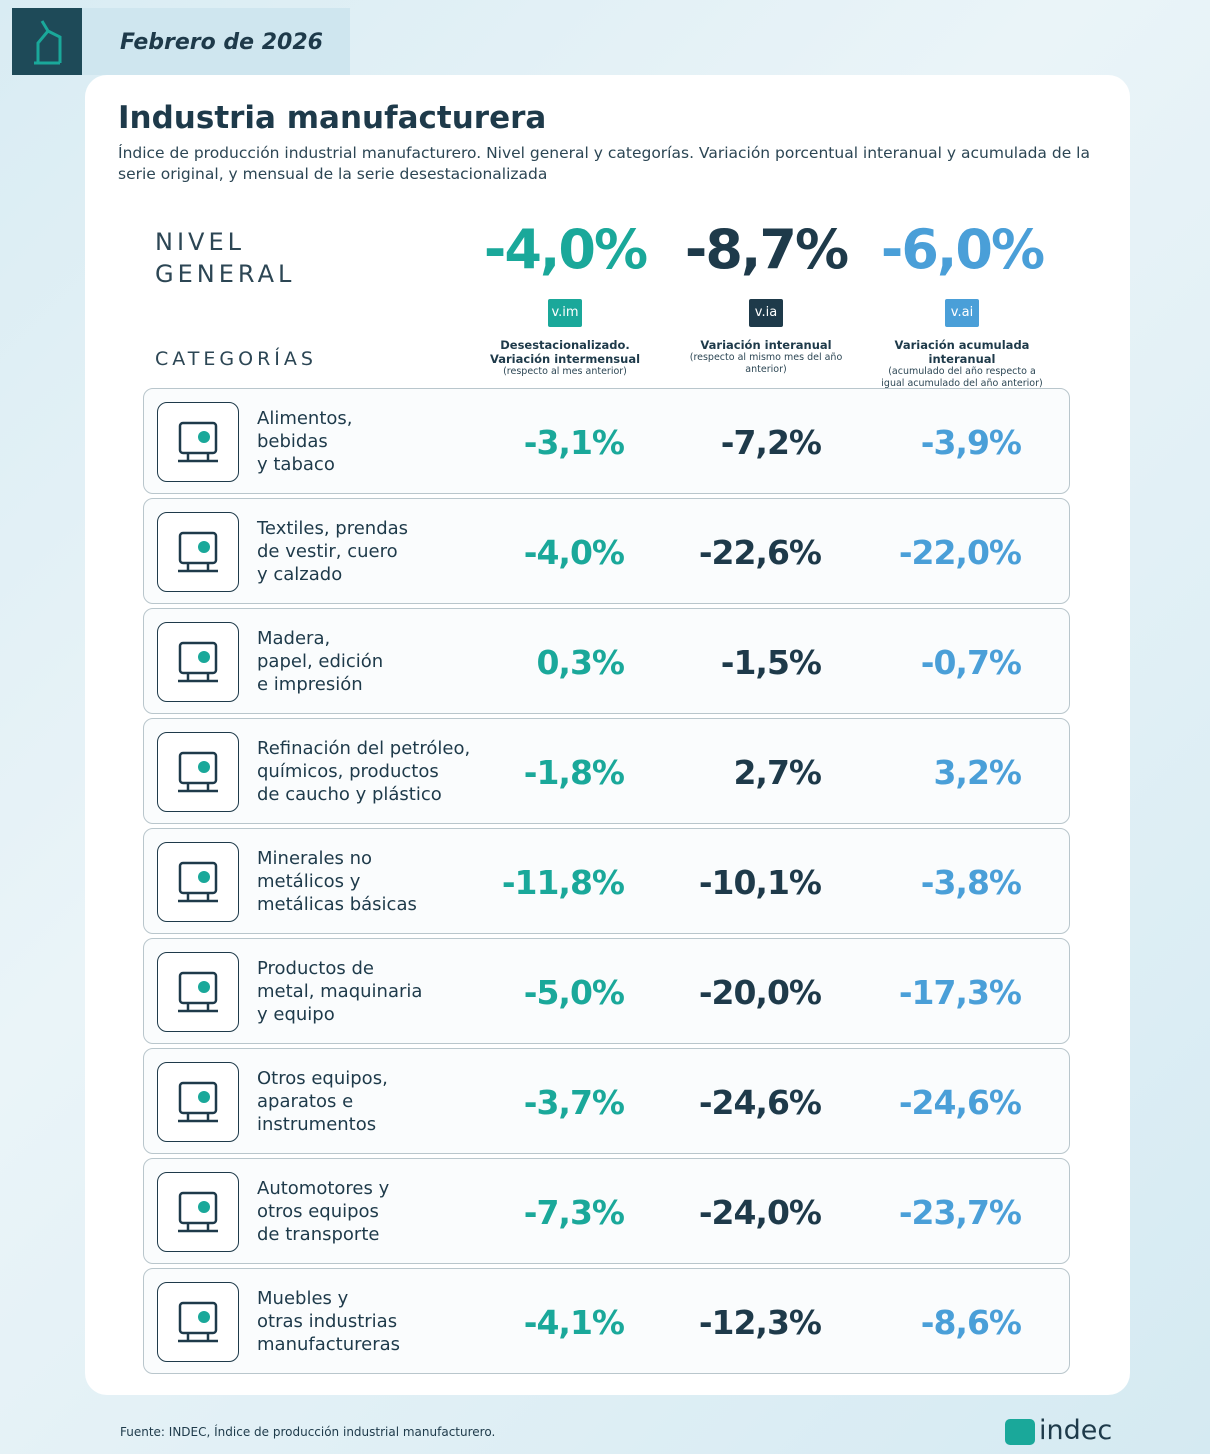 The height and width of the screenshot is (1454, 1210). I want to click on category-name-line: Alimentos,, so click(305, 418).